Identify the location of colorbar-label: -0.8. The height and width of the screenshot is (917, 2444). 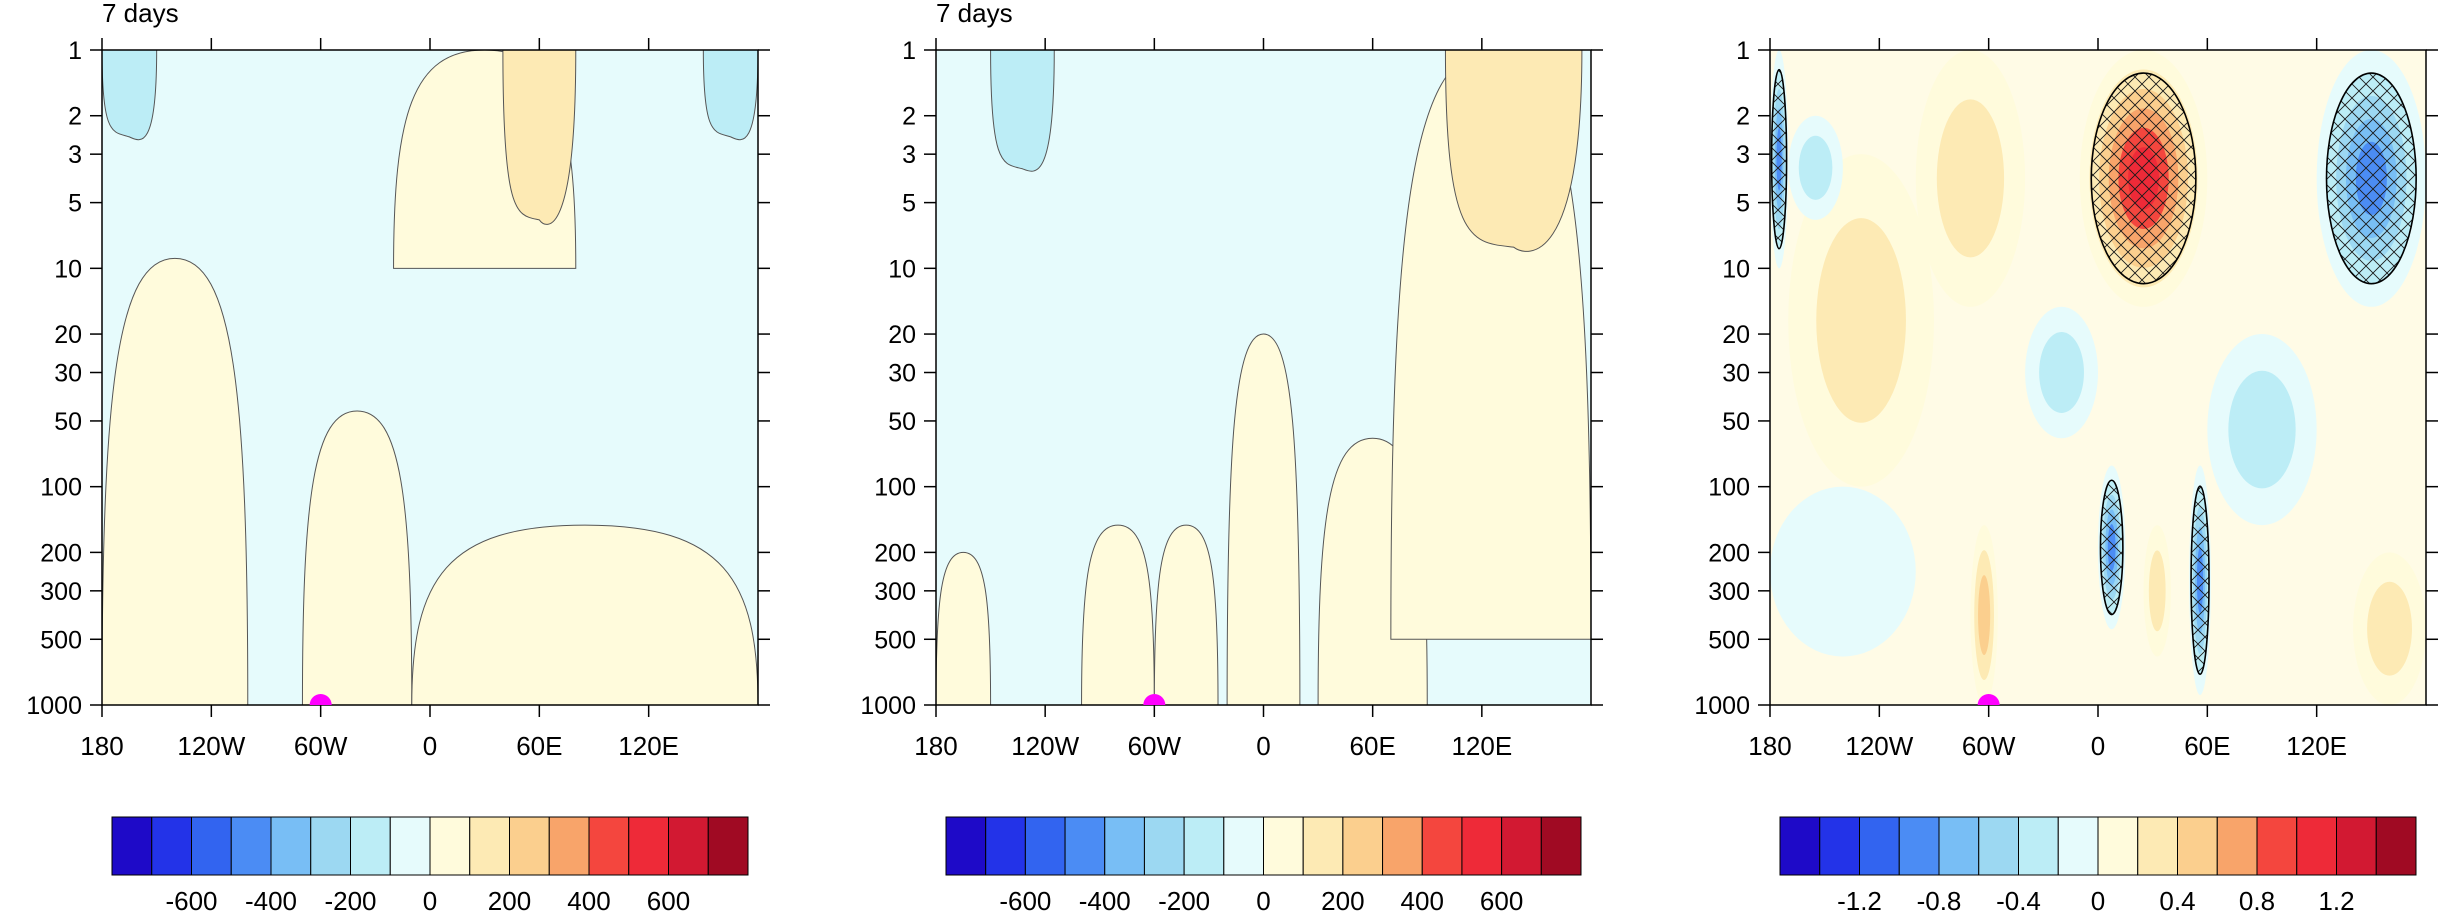
(1939, 901).